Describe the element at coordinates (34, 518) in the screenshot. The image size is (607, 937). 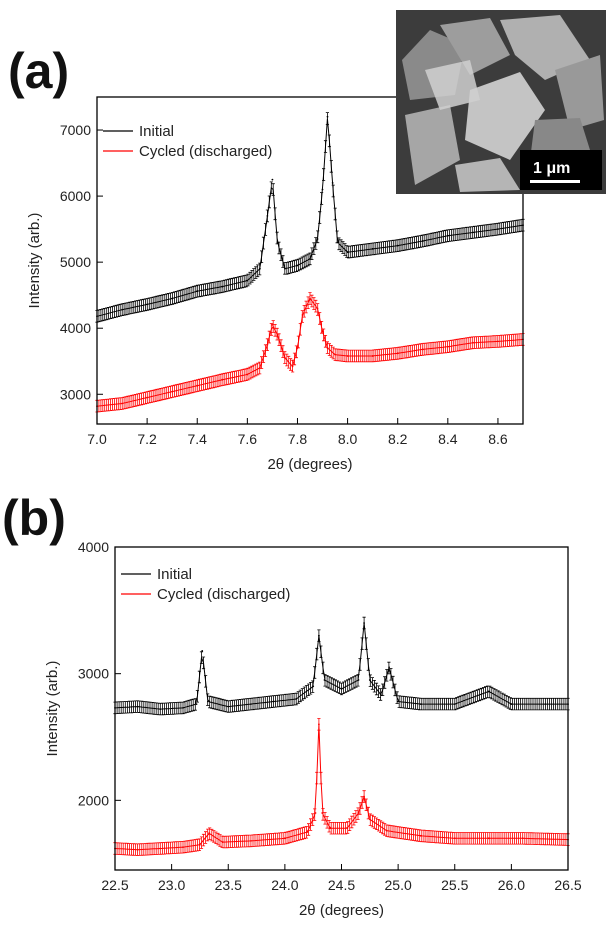
I see `panel-b-label: (b)` at that location.